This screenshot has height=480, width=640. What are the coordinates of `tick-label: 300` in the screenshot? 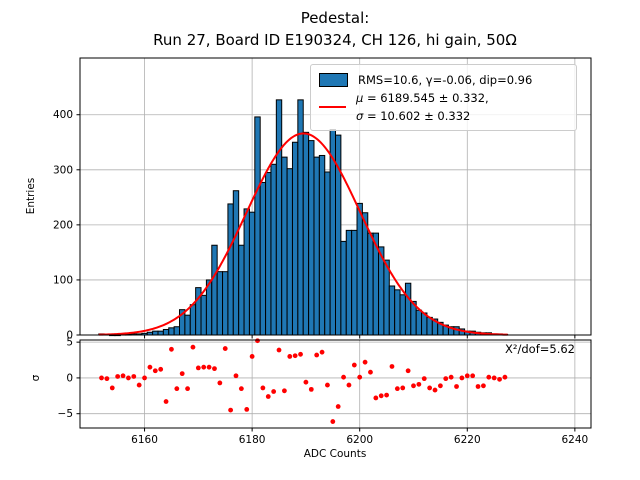 It's located at (63, 170).